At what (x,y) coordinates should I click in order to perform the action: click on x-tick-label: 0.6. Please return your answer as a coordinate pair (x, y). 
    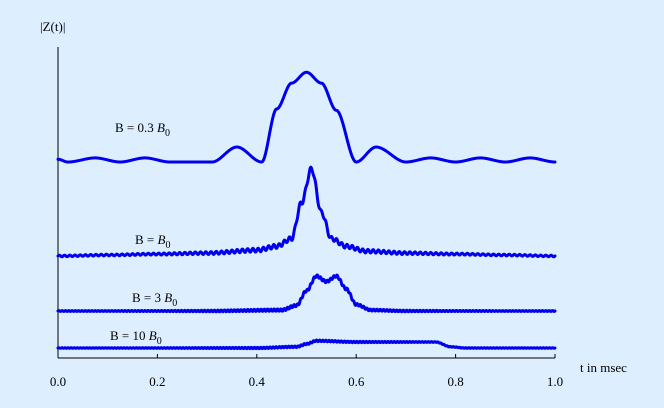
    Looking at the image, I should click on (356, 381).